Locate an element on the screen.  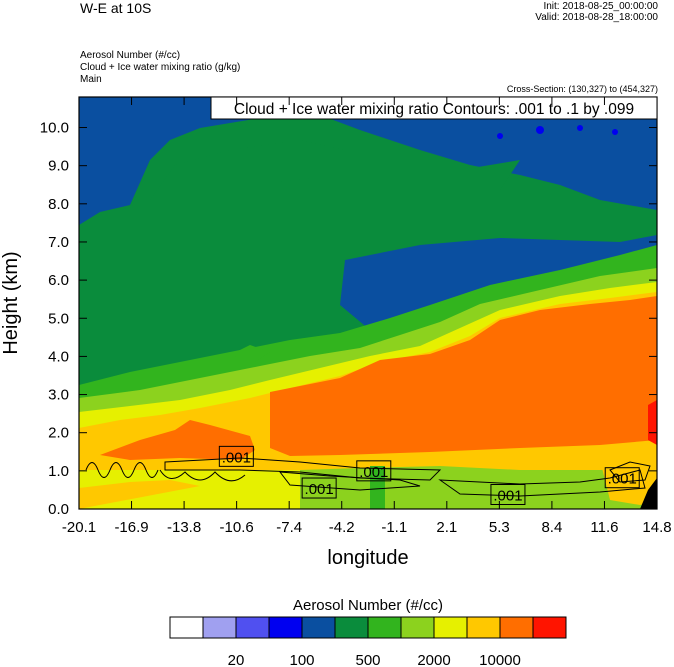
colorbar-label: 100 is located at coordinates (301, 659).